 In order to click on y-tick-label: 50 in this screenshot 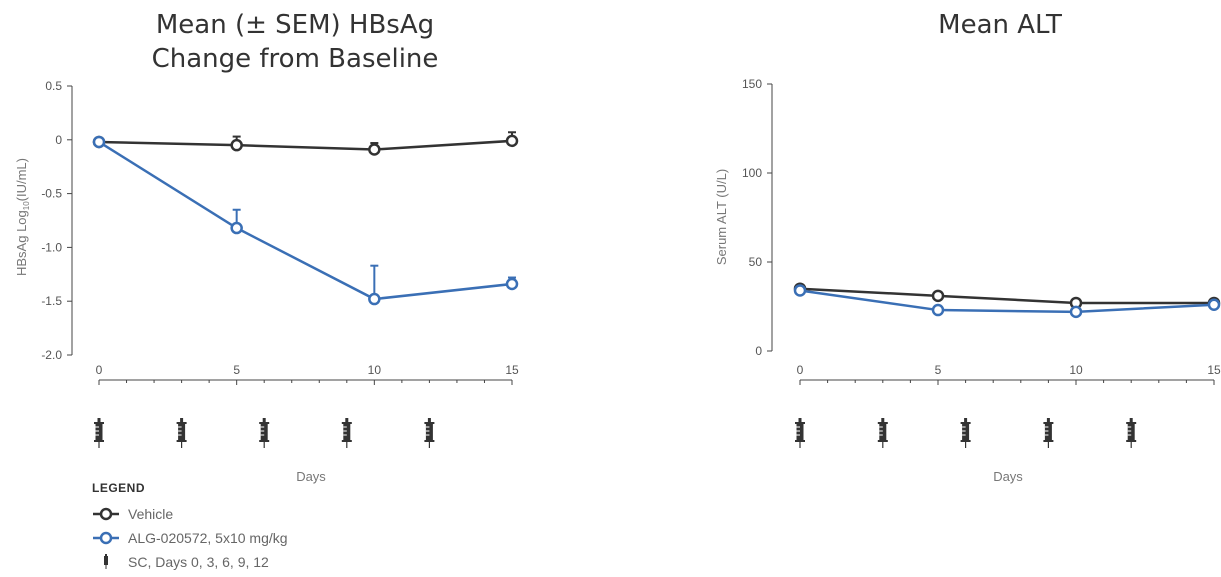, I will do `click(756, 262)`.